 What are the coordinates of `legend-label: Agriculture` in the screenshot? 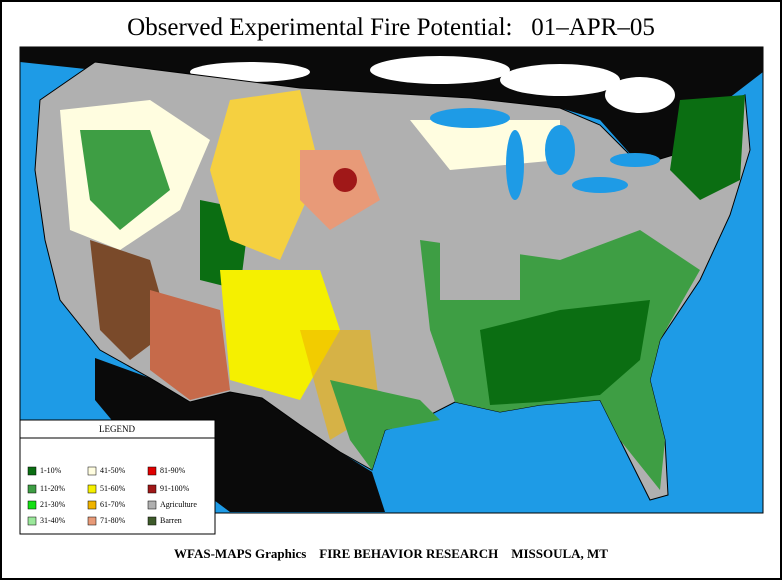 It's located at (178, 504).